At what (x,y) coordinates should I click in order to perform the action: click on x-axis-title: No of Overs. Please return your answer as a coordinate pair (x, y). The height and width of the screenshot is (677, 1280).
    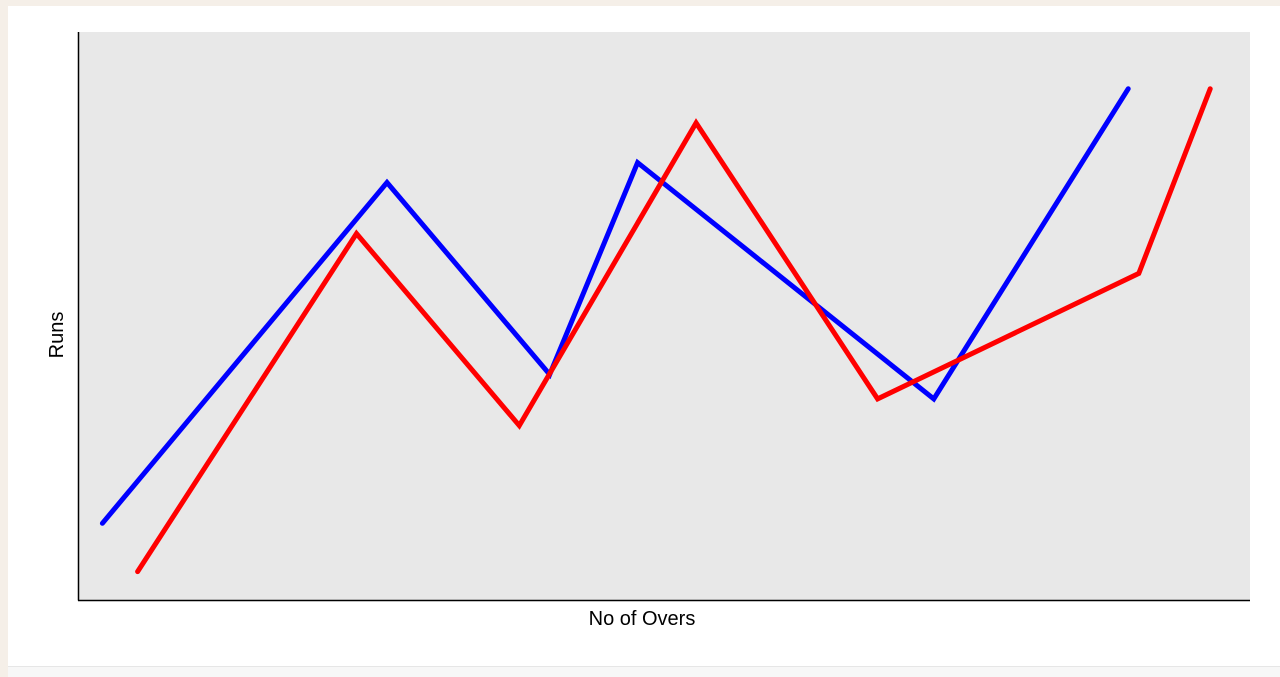
    Looking at the image, I should click on (642, 619).